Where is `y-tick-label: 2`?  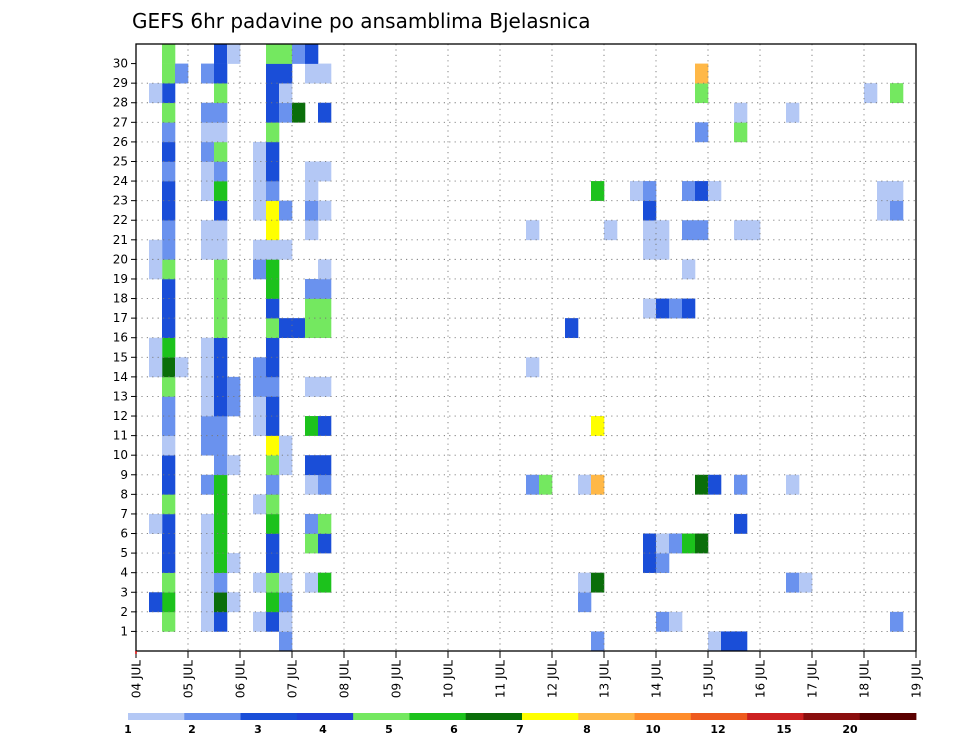
y-tick-label: 2 is located at coordinates (124, 612).